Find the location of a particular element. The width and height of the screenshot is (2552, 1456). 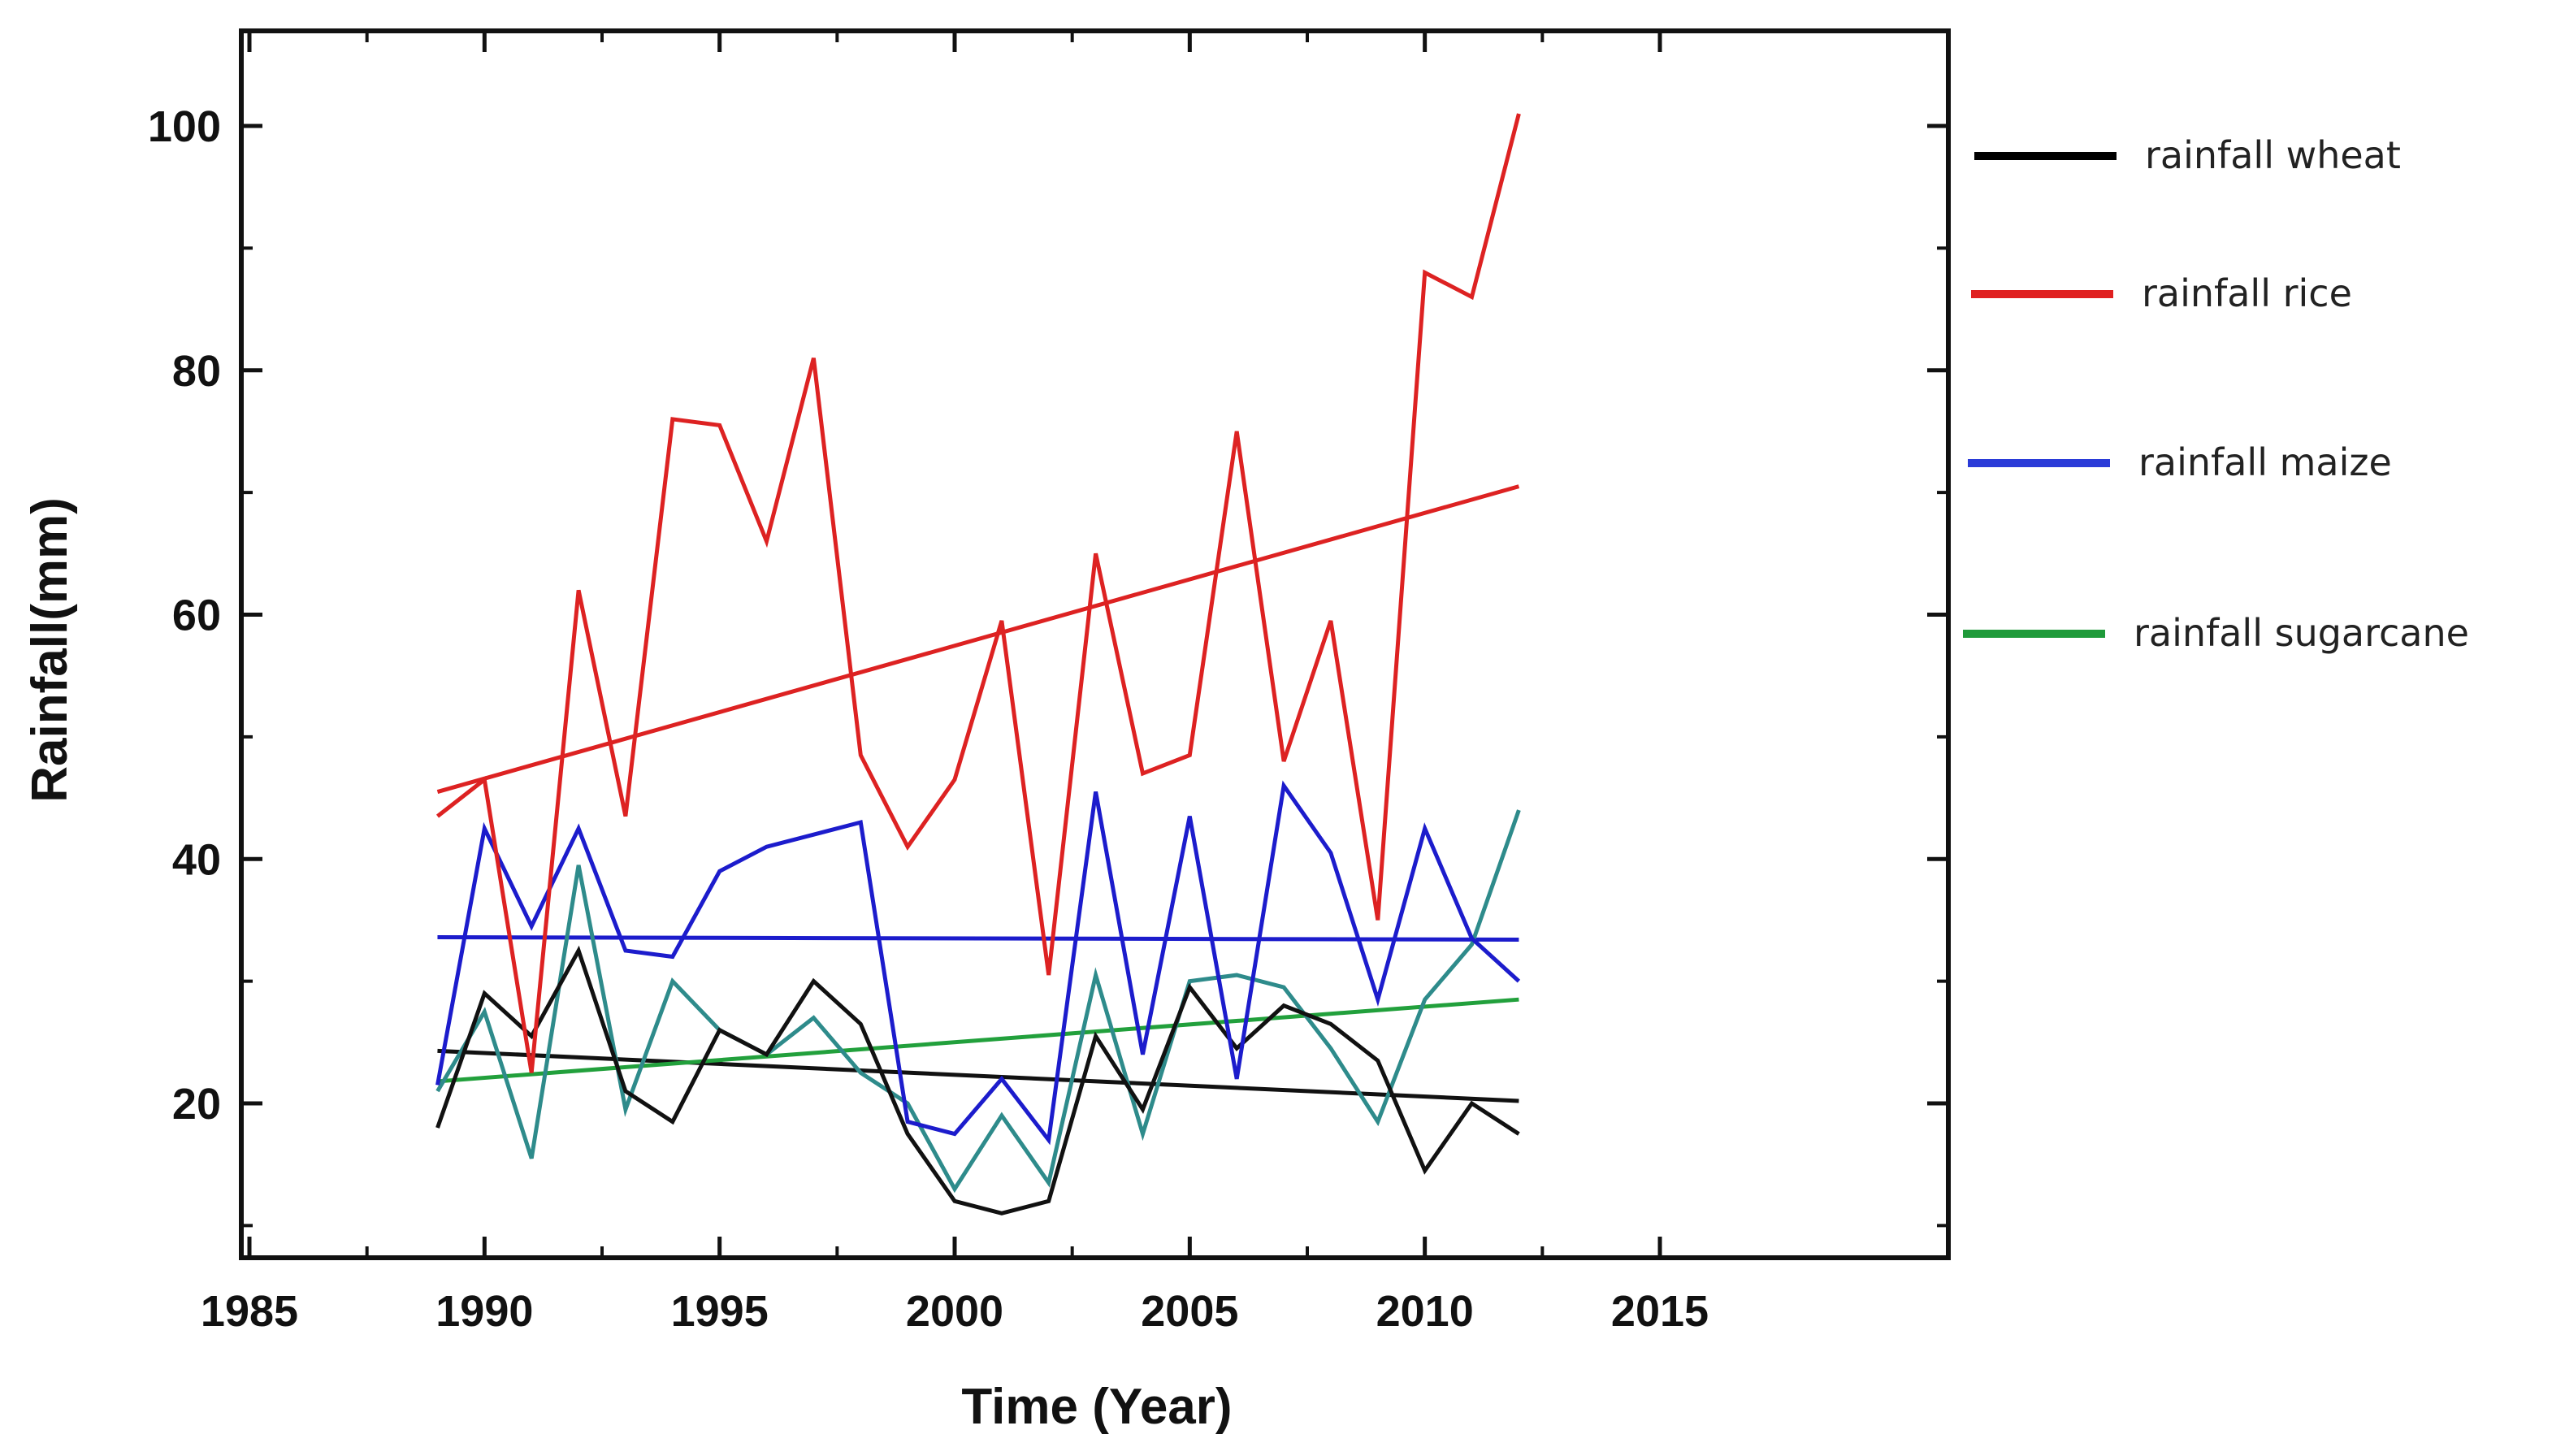

x-tick-label: 1985 is located at coordinates (249, 1311).